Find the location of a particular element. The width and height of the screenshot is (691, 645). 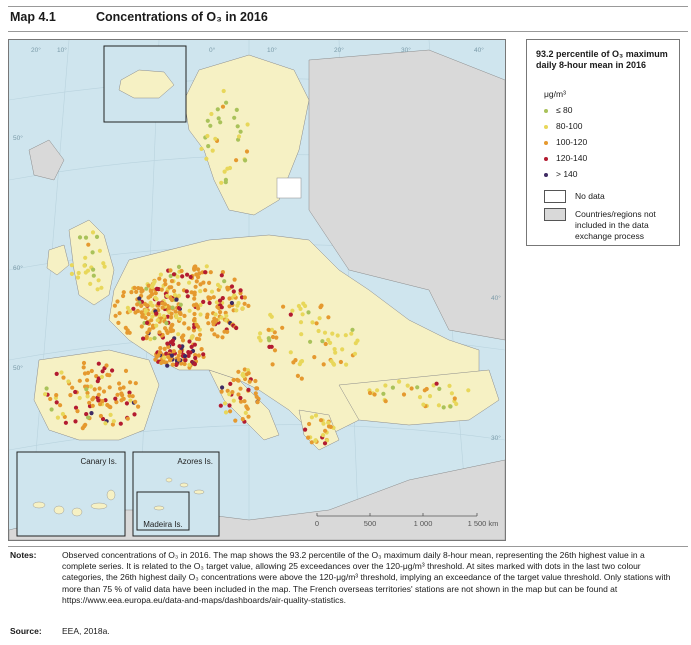

source-text: EEA, 2018a. is located at coordinates (86, 631).